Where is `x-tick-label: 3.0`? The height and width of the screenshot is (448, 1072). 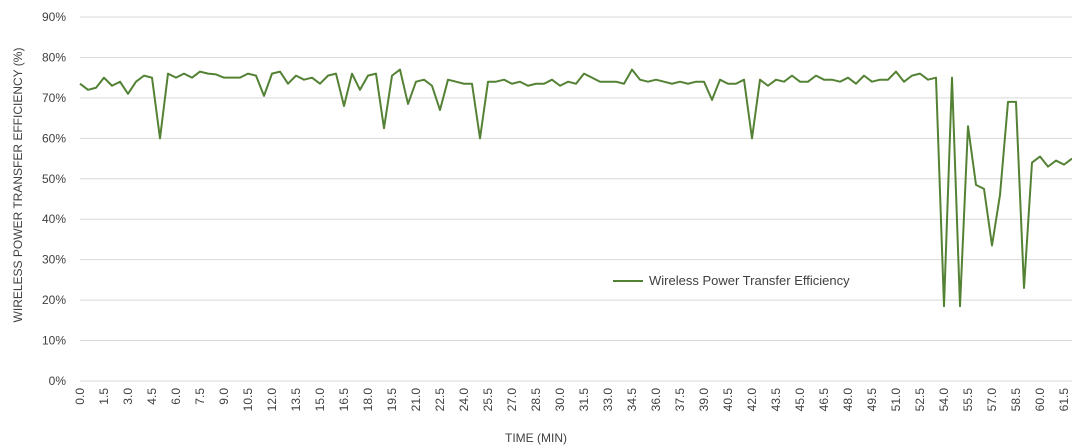
x-tick-label: 3.0 is located at coordinates (128, 396).